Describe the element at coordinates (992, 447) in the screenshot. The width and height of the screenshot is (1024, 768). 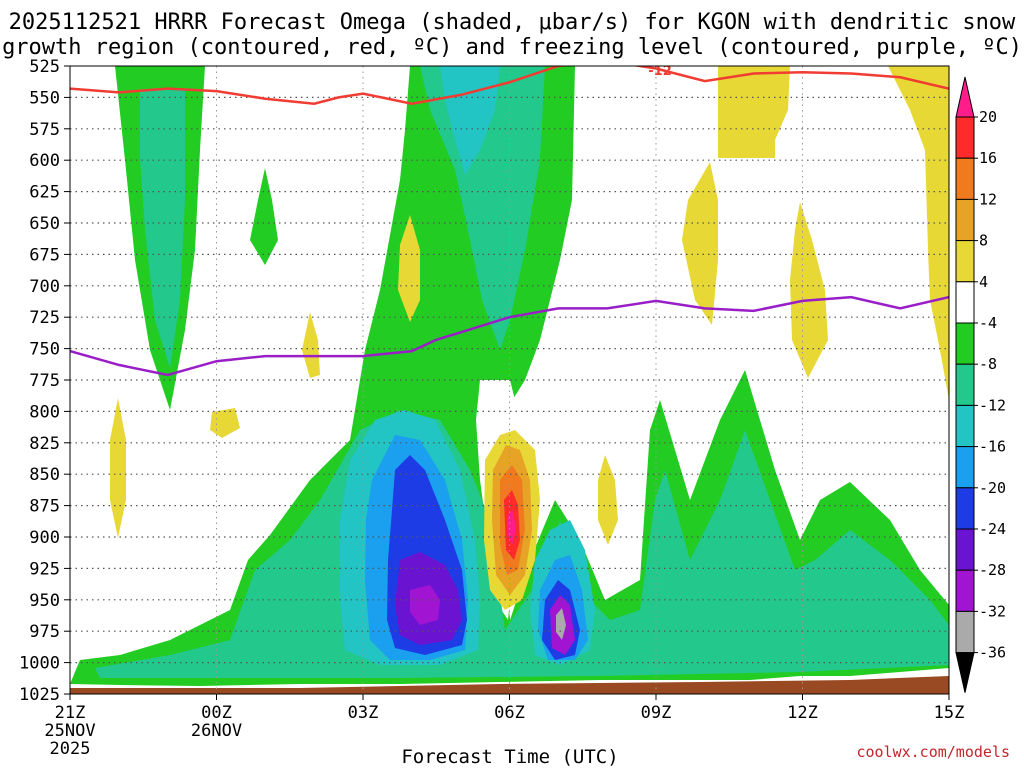
I see `colorbar-label: -16` at that location.